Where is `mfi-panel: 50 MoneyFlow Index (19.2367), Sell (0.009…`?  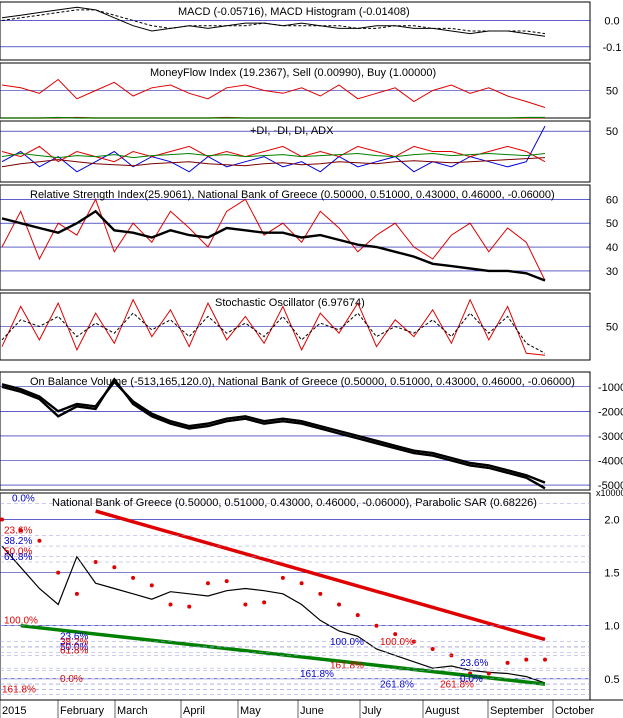 mfi-panel: 50 MoneyFlow Index (19.2367), Sell (0.009… is located at coordinates (309, 90).